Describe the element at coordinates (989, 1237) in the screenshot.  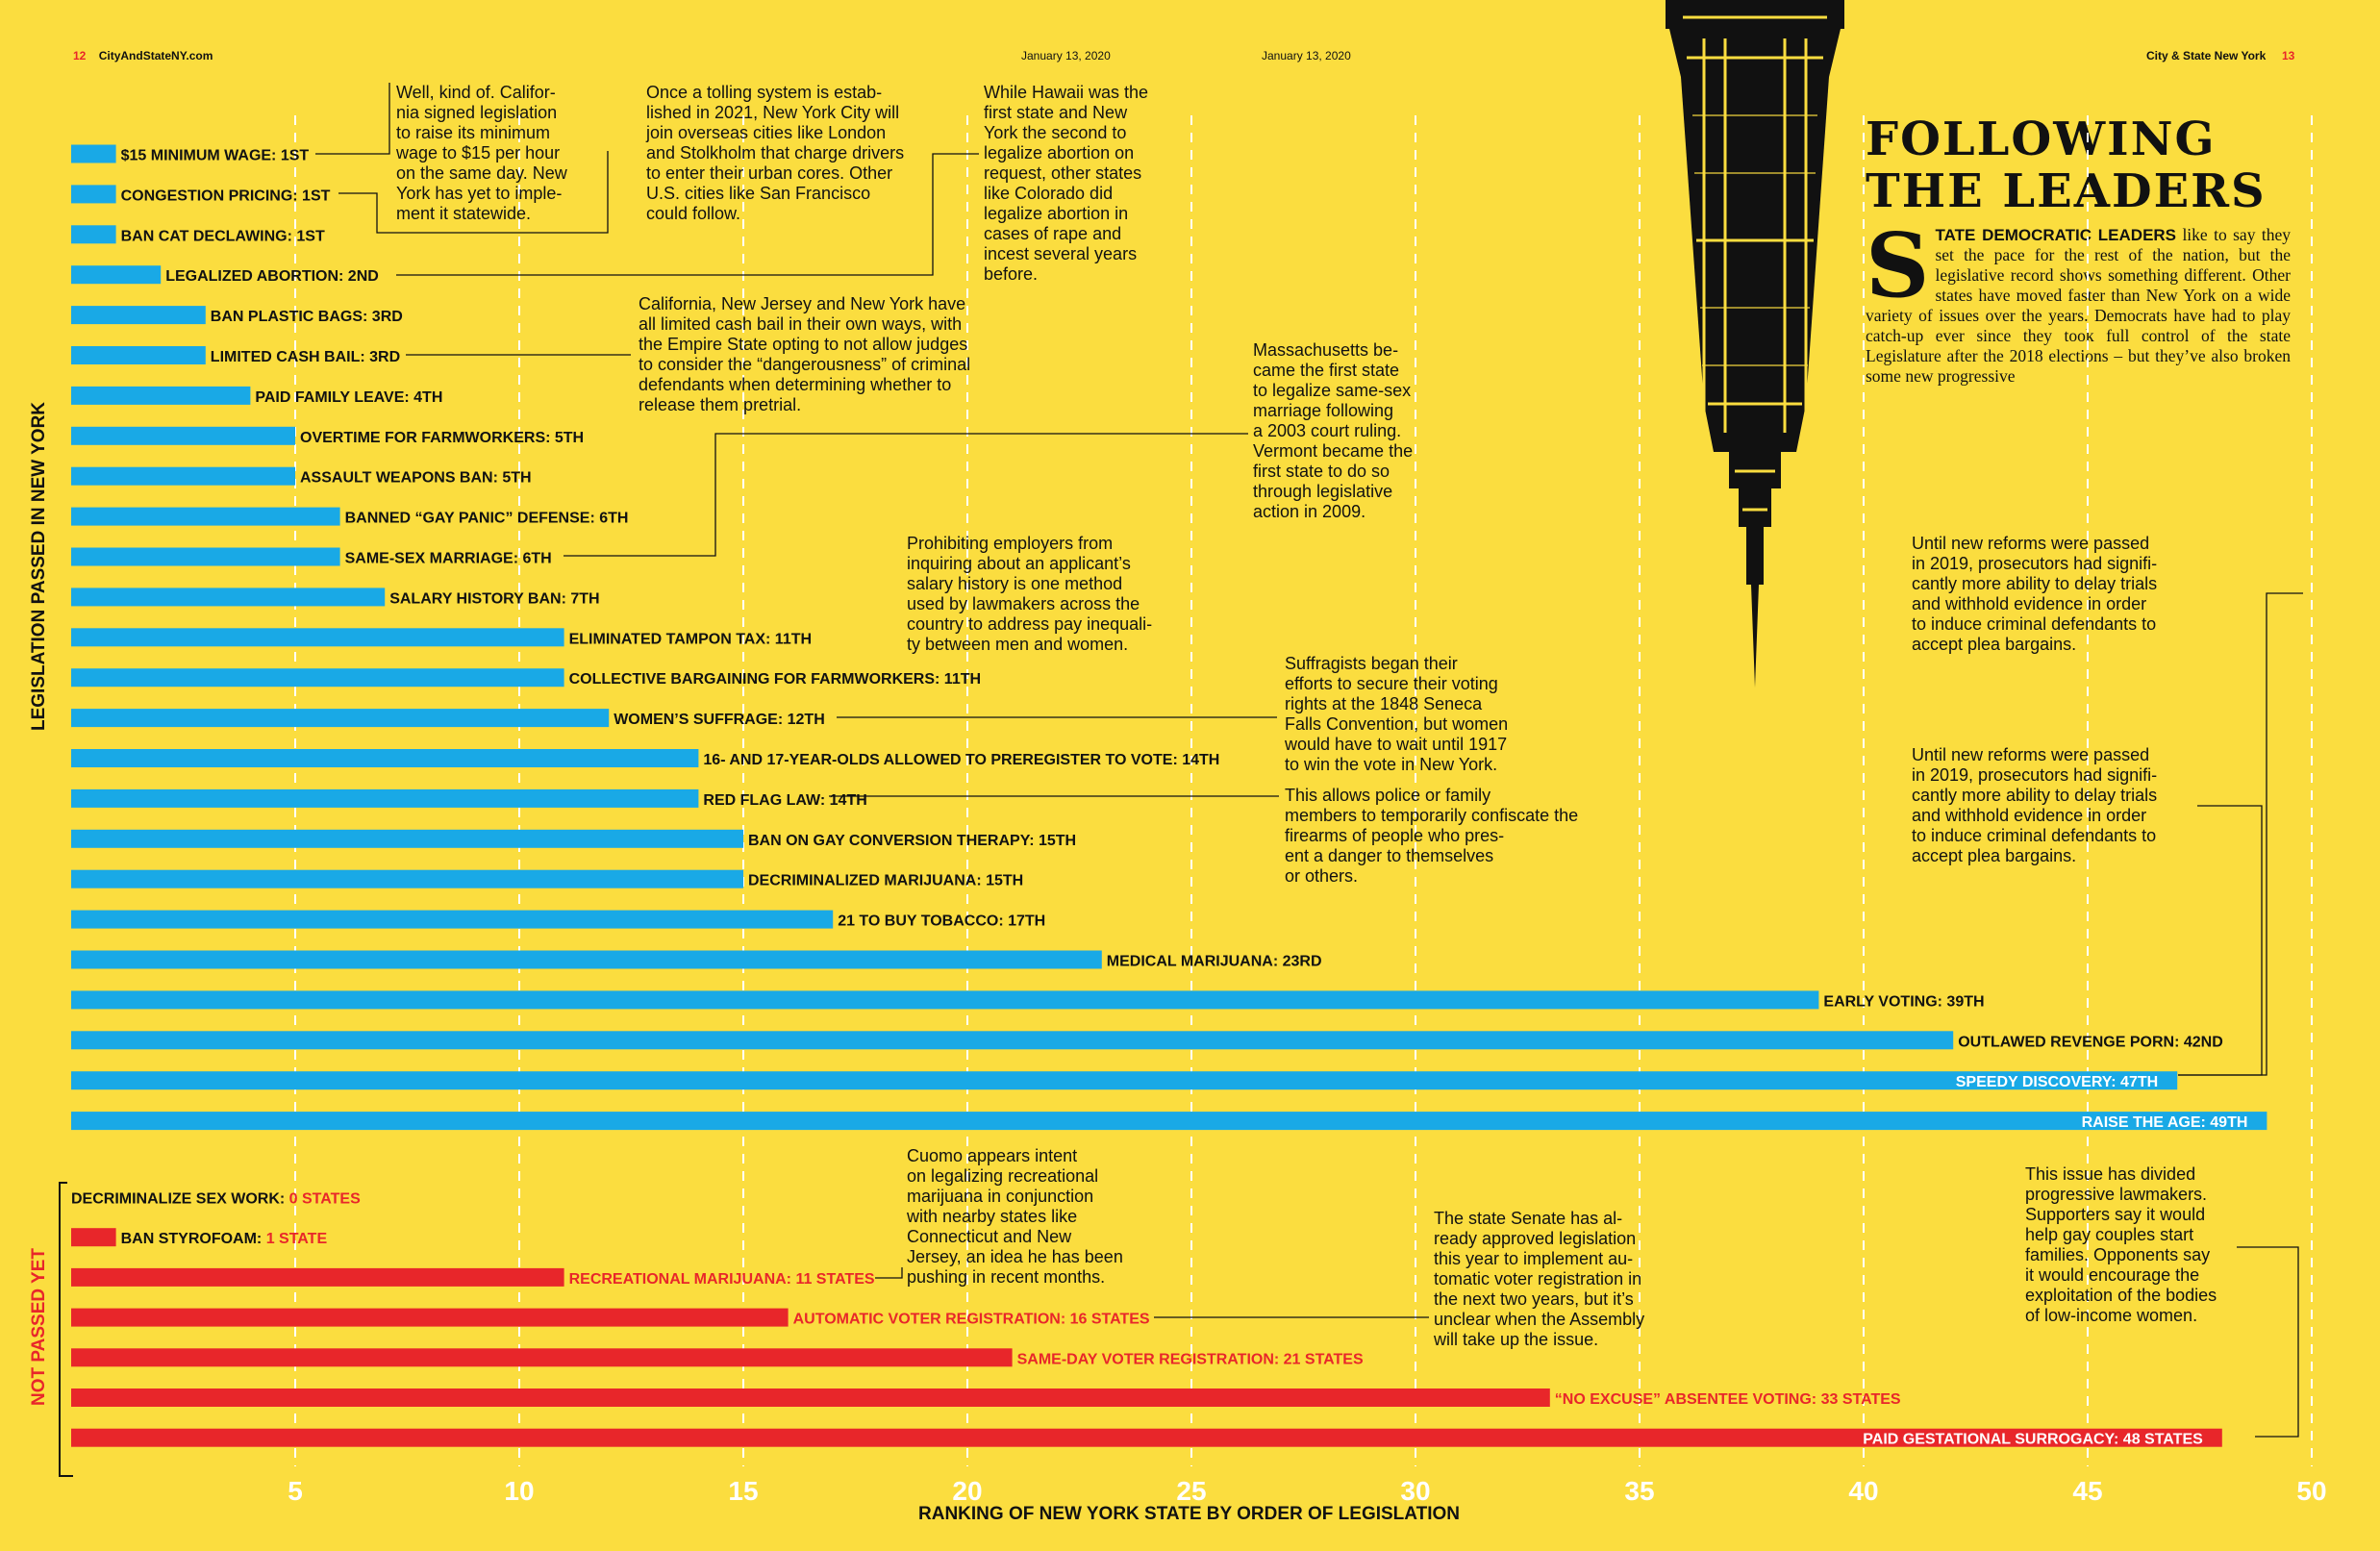
I see `note-line: Connecticut and New` at that location.